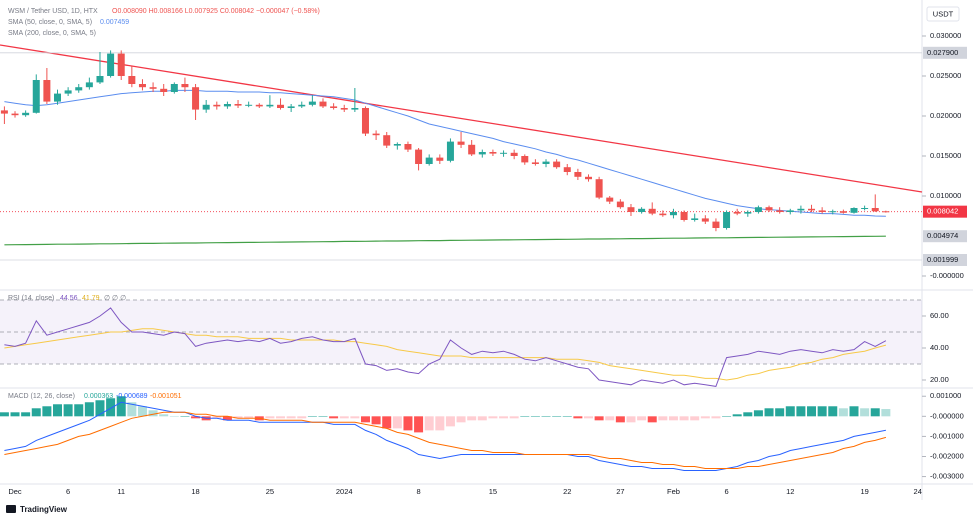 This screenshot has width=973, height=520. Describe the element at coordinates (68, 491) in the screenshot. I see `x-tick-label: 6` at that location.